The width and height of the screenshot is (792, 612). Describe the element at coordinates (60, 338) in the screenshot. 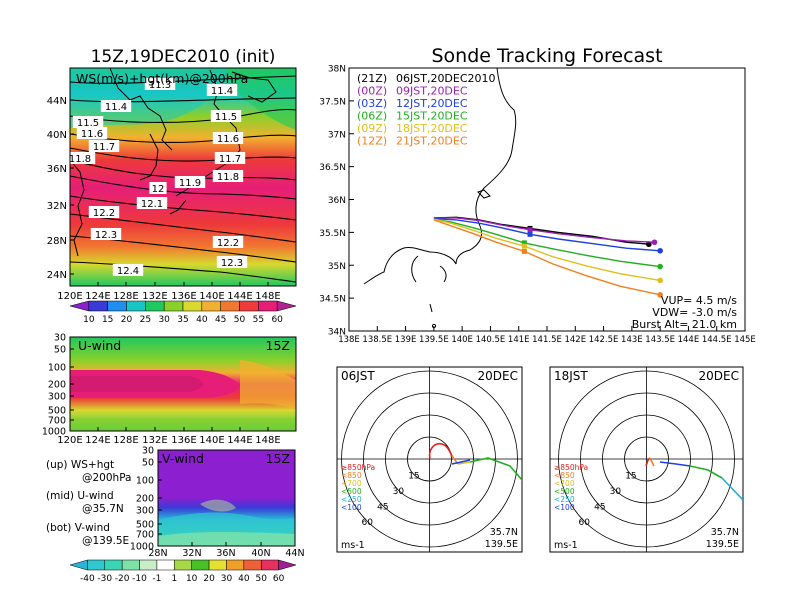

I see `u-p-tick-label: 30` at that location.